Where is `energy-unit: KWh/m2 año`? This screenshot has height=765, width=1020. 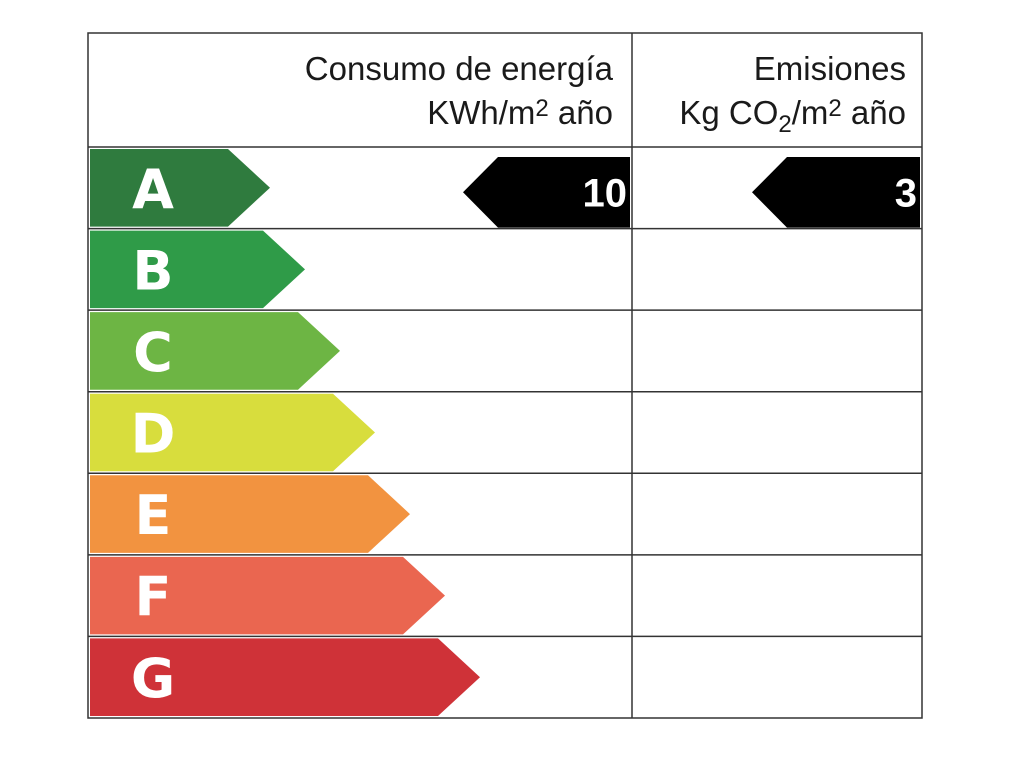
energy-unit: KWh/m2 año is located at coordinates (520, 112).